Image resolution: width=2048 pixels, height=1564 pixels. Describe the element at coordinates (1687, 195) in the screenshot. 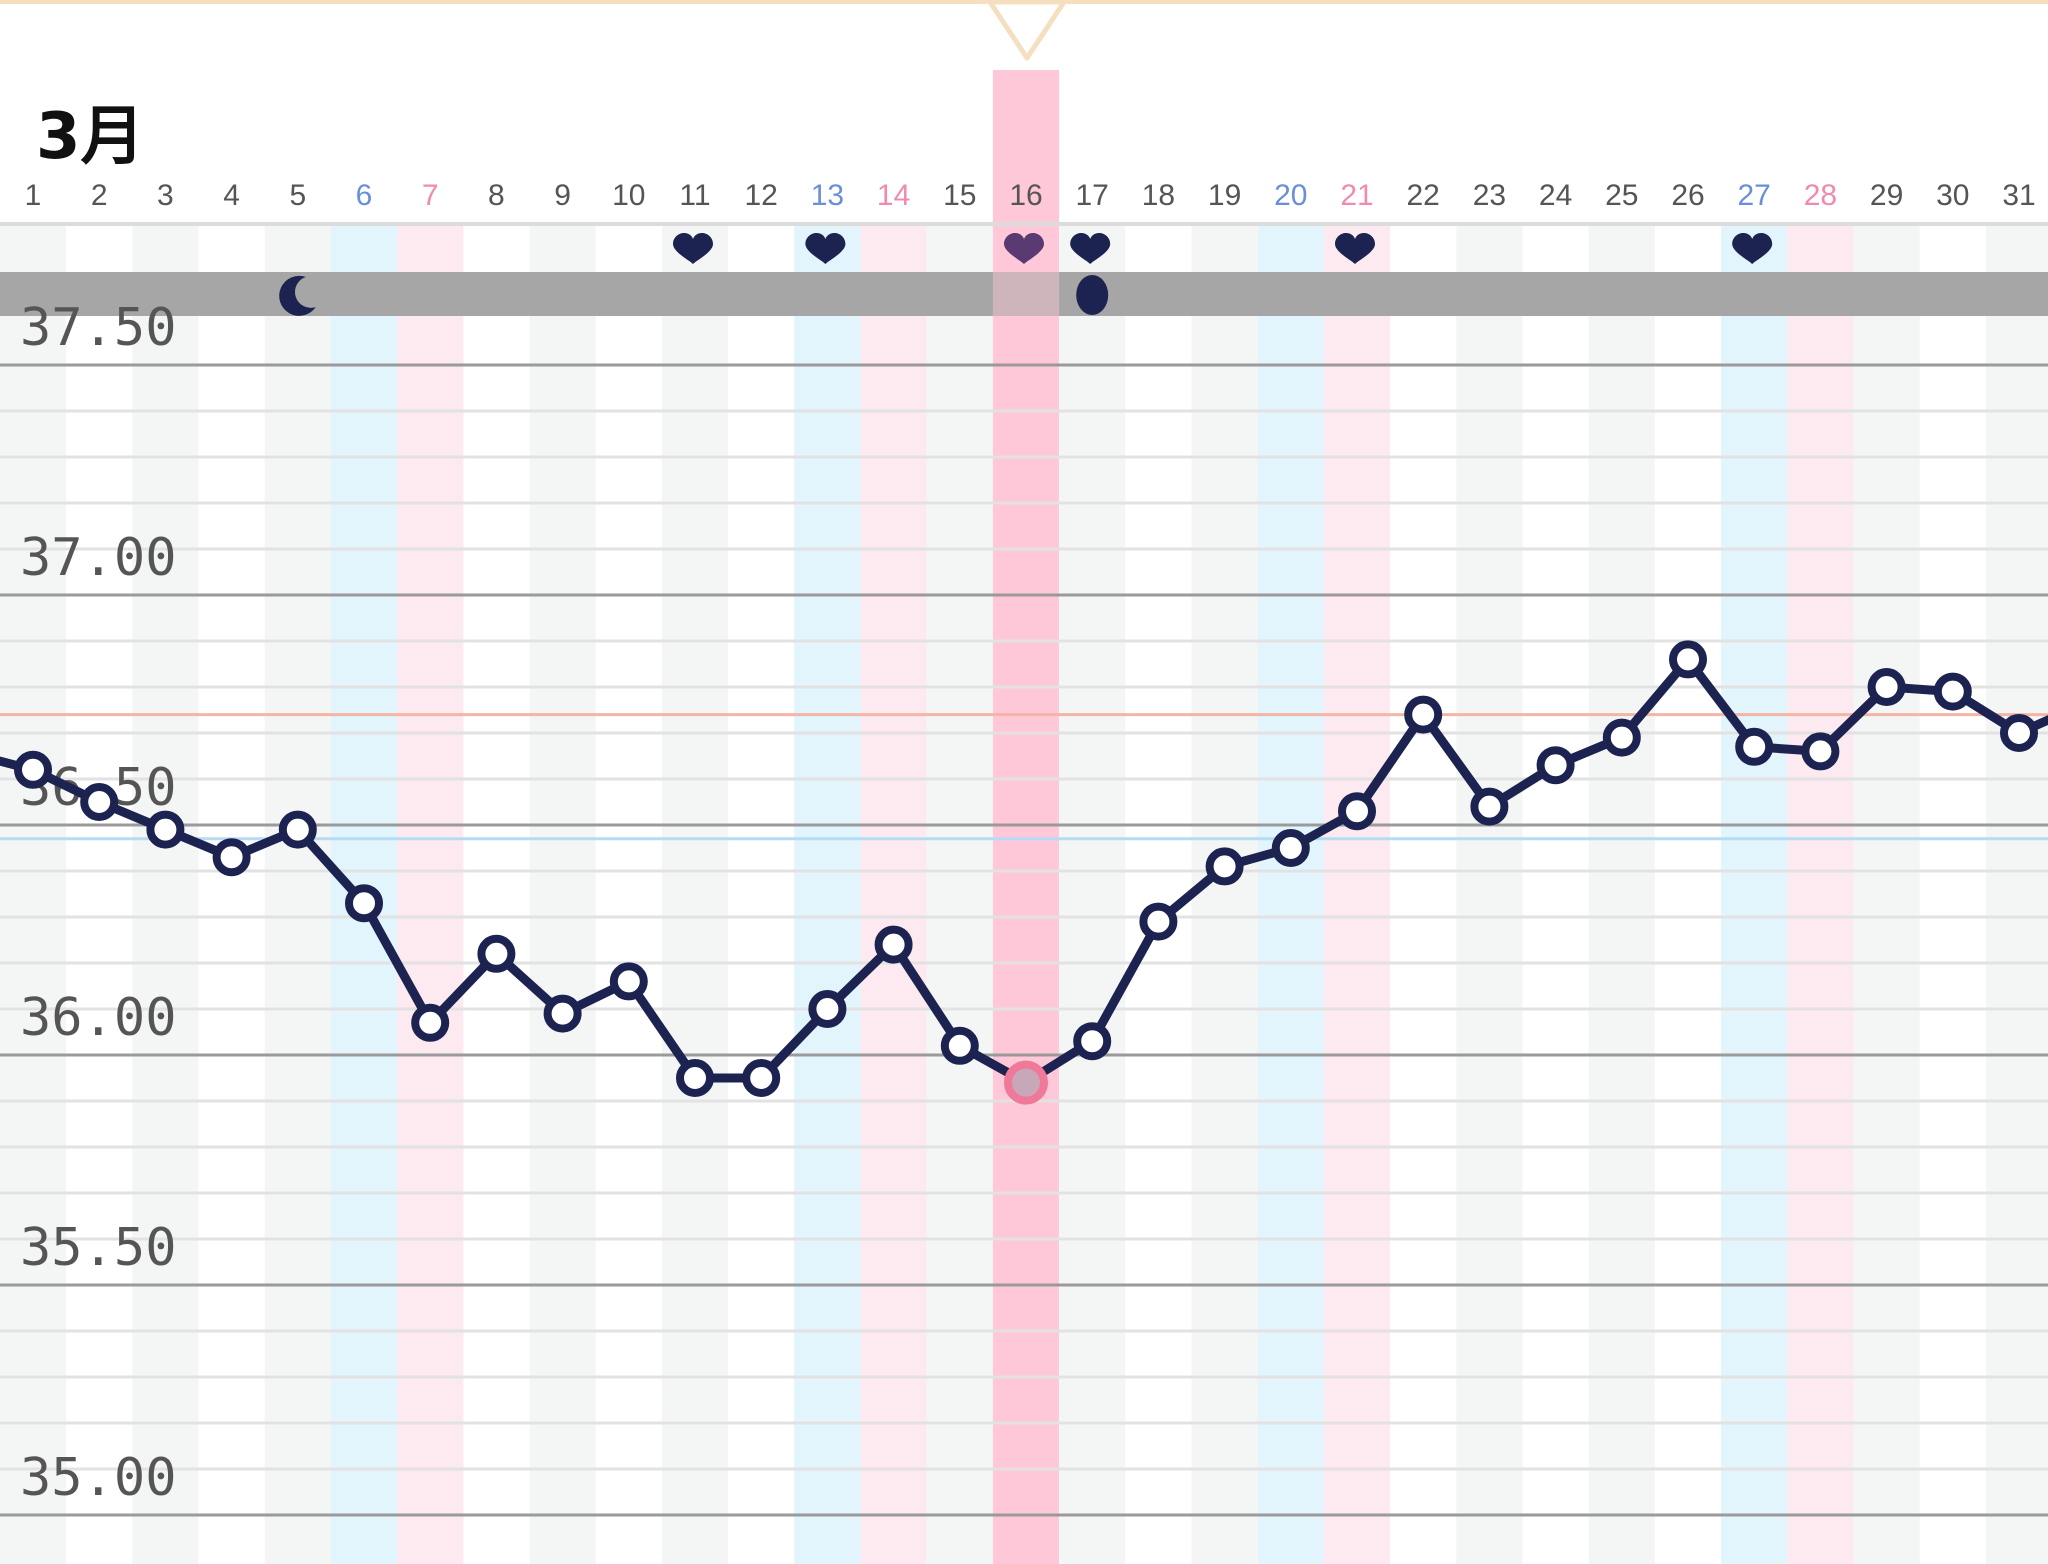

I see `x-tick-label: 26` at that location.